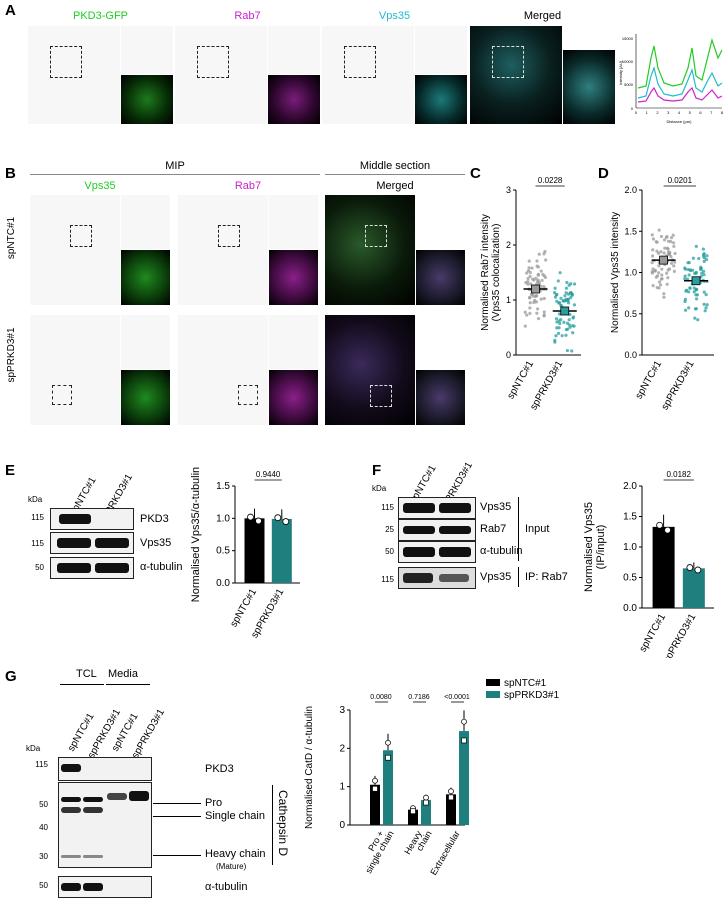 This screenshot has width=727, height=908. I want to click on panel-g-blot-tubulin, so click(105, 887).